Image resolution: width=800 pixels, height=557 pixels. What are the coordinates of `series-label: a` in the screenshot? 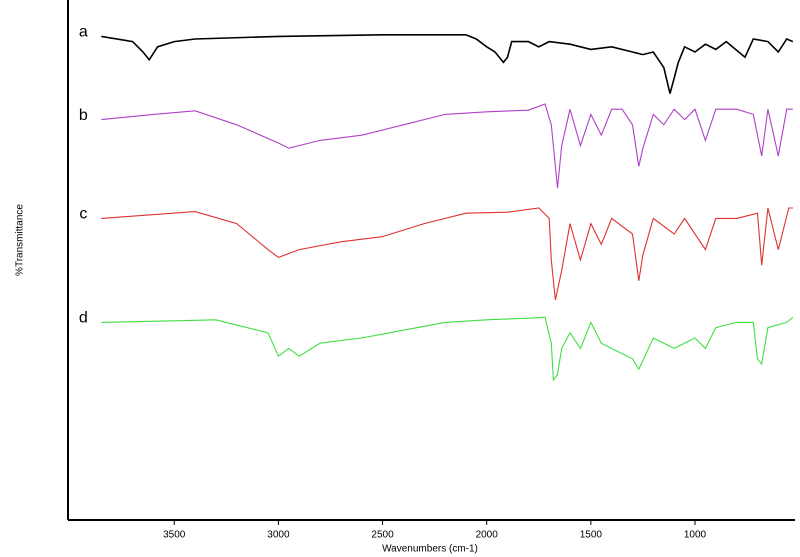 It's located at (83, 32).